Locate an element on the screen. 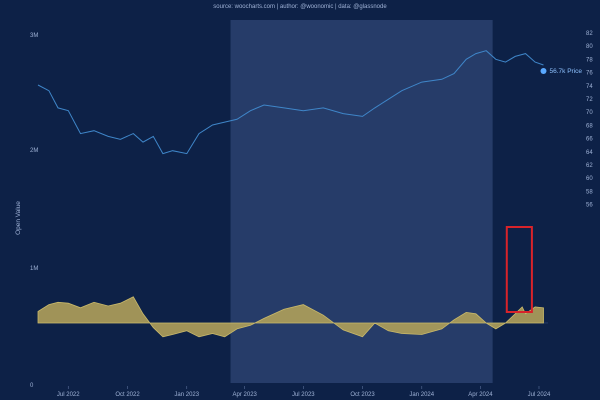 The height and width of the screenshot is (400, 600). right-tick-label: 82 is located at coordinates (589, 34).